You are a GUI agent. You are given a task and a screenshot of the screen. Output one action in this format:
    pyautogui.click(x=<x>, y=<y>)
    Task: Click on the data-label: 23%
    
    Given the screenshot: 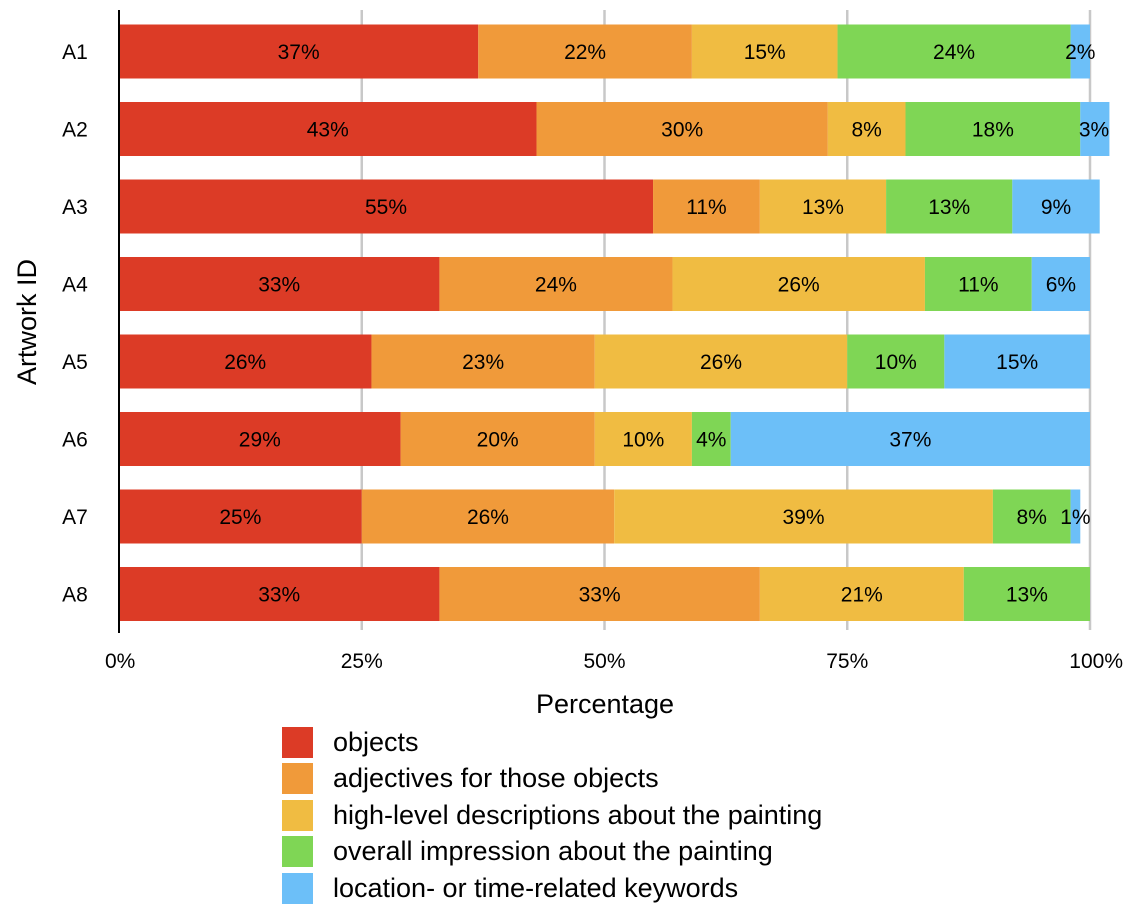 What is the action you would take?
    pyautogui.click(x=483, y=362)
    